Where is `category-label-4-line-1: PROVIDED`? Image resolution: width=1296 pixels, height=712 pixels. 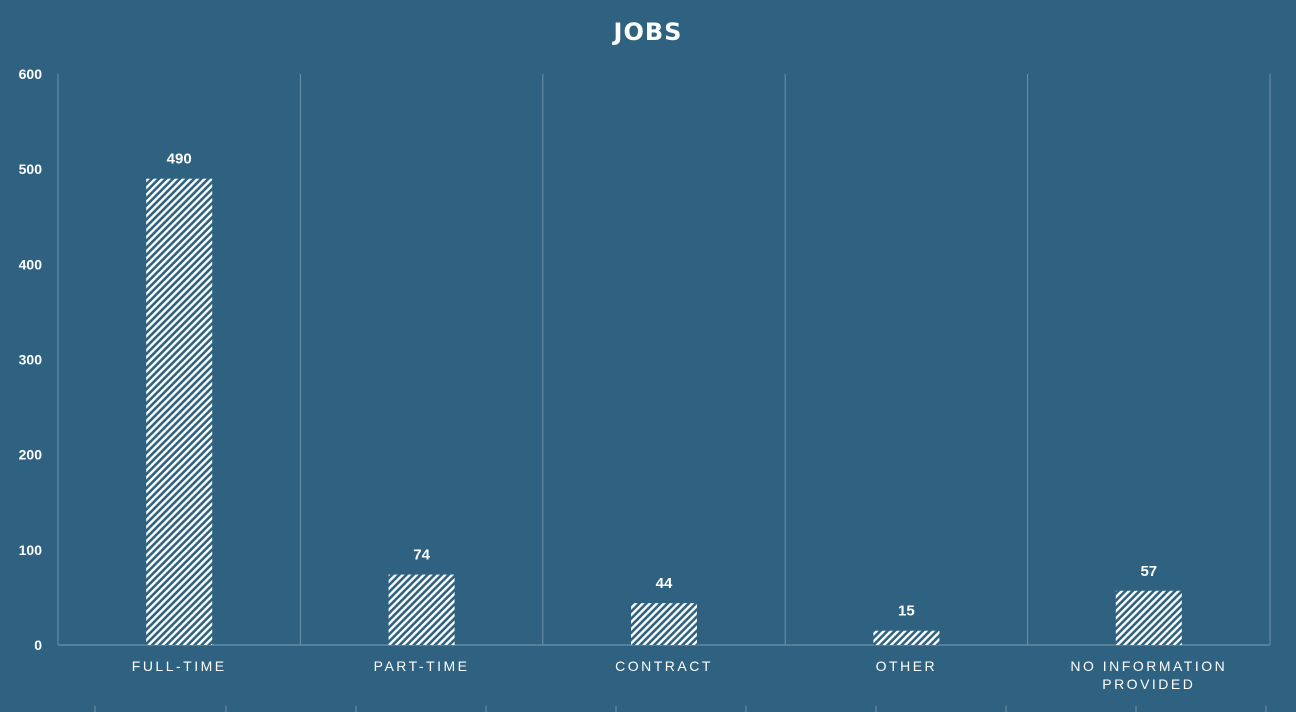
category-label-4-line-1: PROVIDED is located at coordinates (1148, 684).